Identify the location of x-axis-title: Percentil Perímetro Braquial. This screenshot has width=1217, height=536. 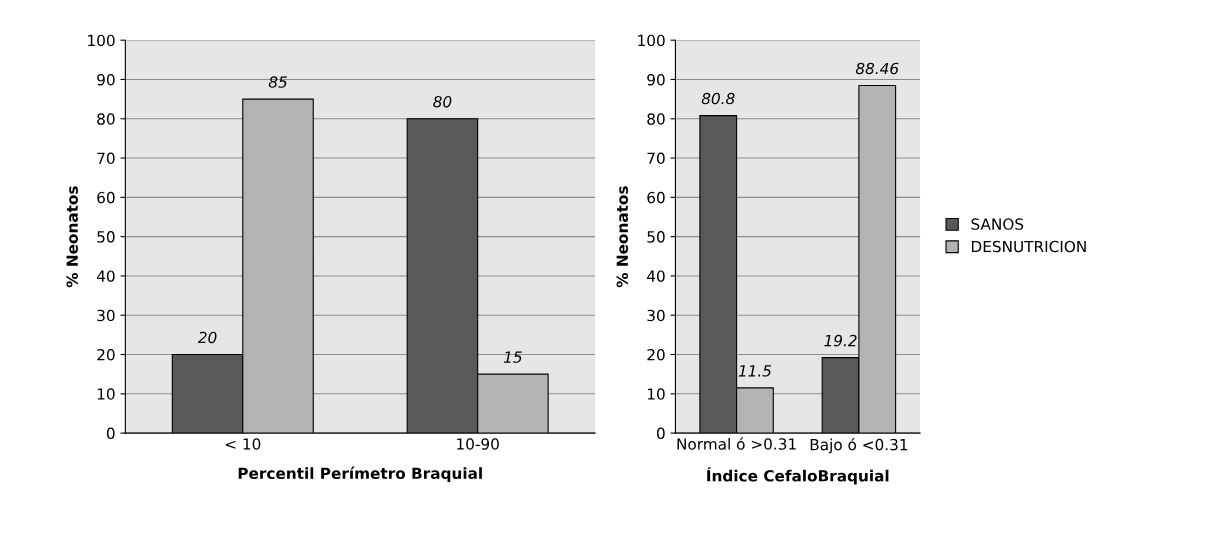
(360, 474).